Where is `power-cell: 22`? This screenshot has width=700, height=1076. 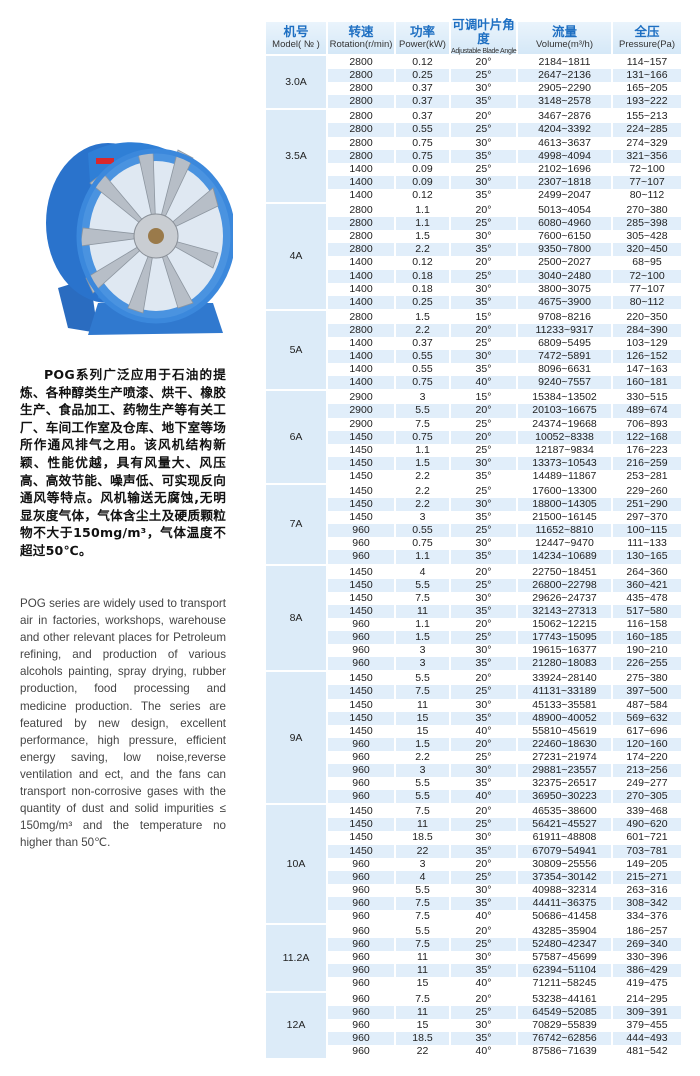 power-cell: 22 is located at coordinates (422, 1050).